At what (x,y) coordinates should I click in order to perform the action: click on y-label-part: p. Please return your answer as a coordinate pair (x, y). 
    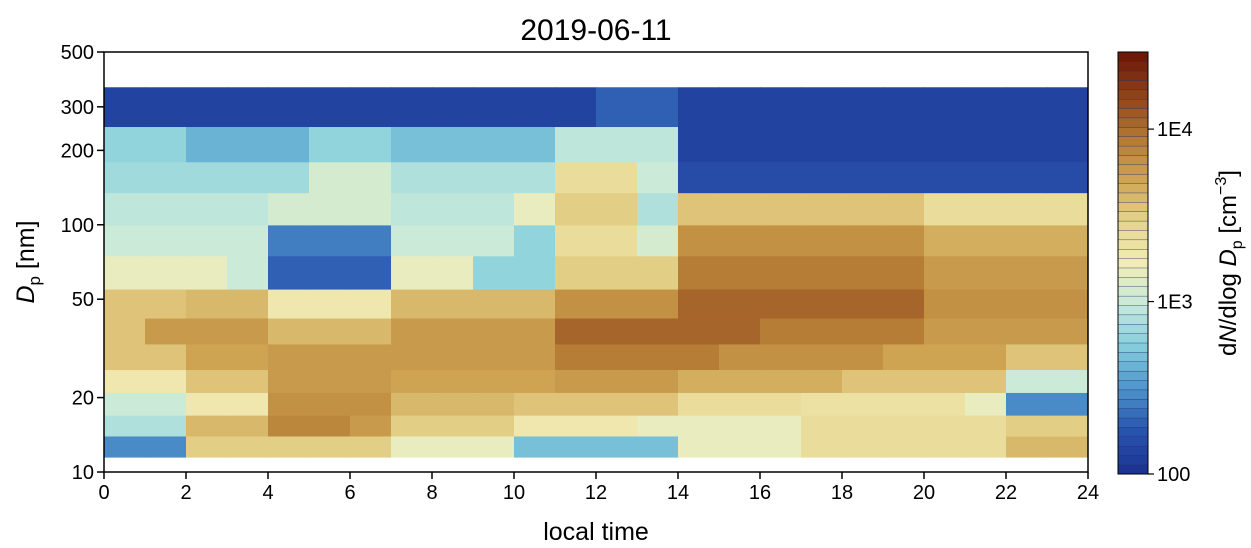
    Looking at the image, I should click on (34, 280).